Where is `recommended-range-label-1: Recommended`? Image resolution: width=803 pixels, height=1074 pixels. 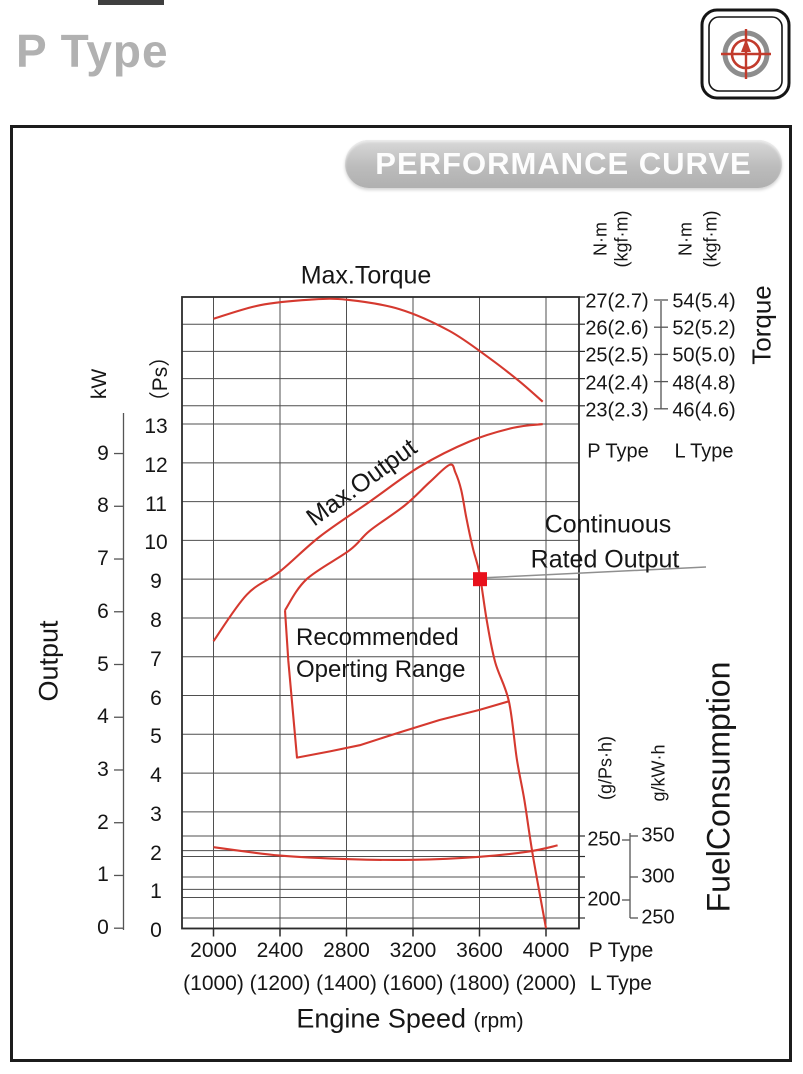
recommended-range-label-1: Recommended is located at coordinates (377, 637).